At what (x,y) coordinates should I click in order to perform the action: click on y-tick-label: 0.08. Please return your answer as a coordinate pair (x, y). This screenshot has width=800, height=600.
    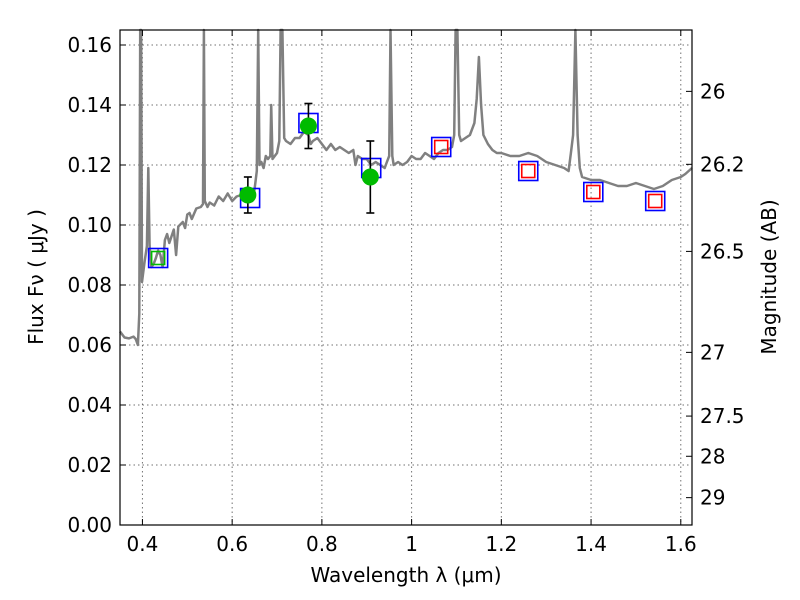
    Looking at the image, I should click on (89, 285).